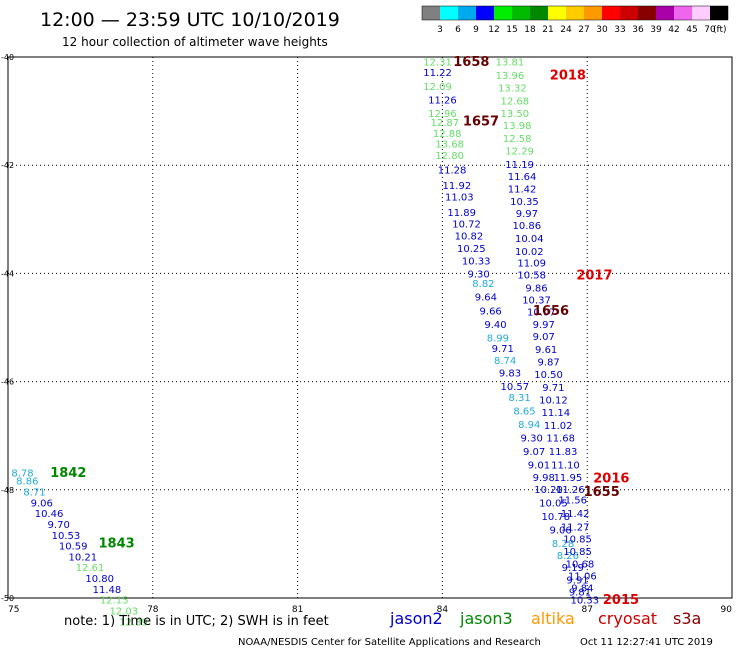 The image size is (740, 650). Describe the element at coordinates (621, 600) in the screenshot. I see `pass-time-label: 2015` at that location.